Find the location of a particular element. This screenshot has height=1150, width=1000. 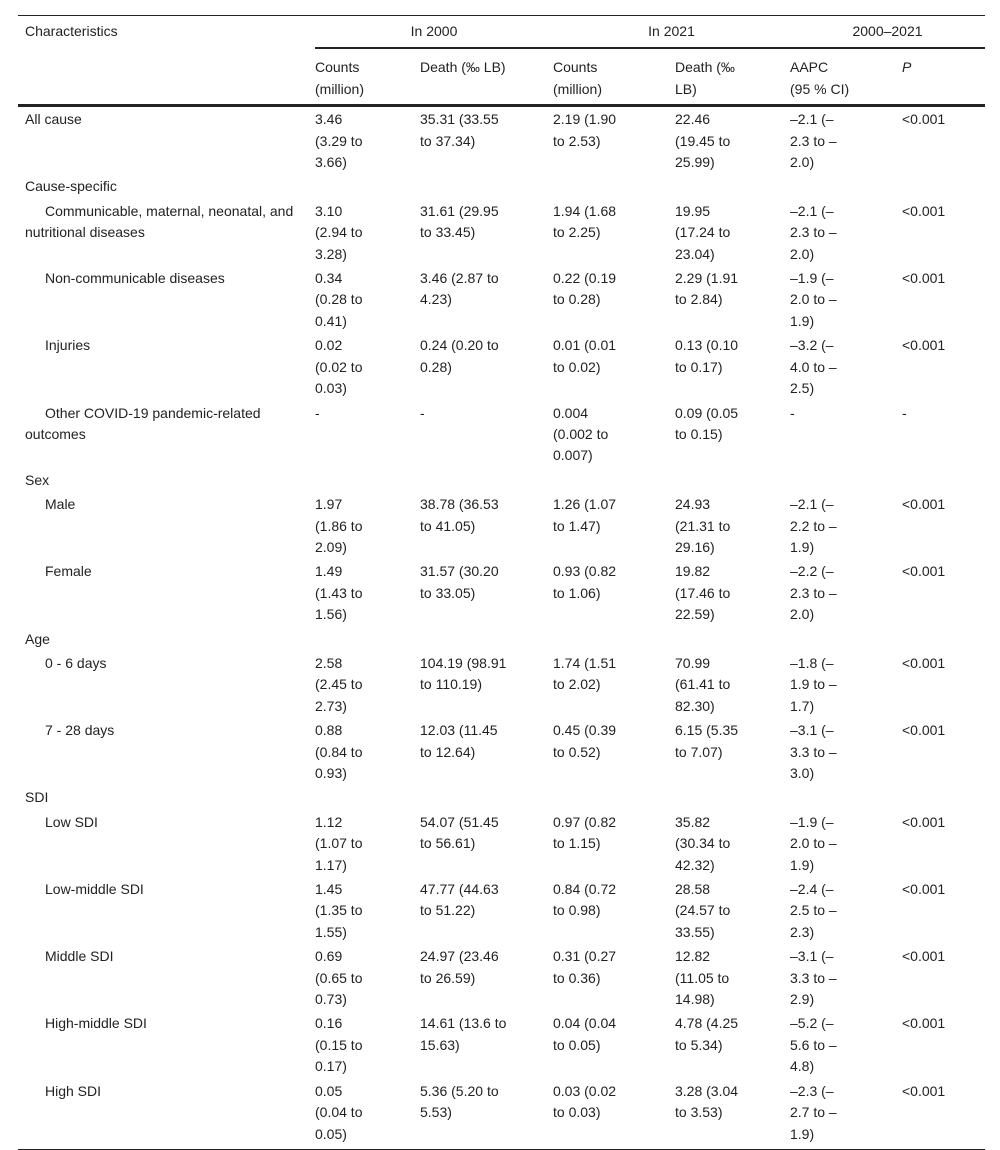

cell-p-value: - is located at coordinates (904, 412).